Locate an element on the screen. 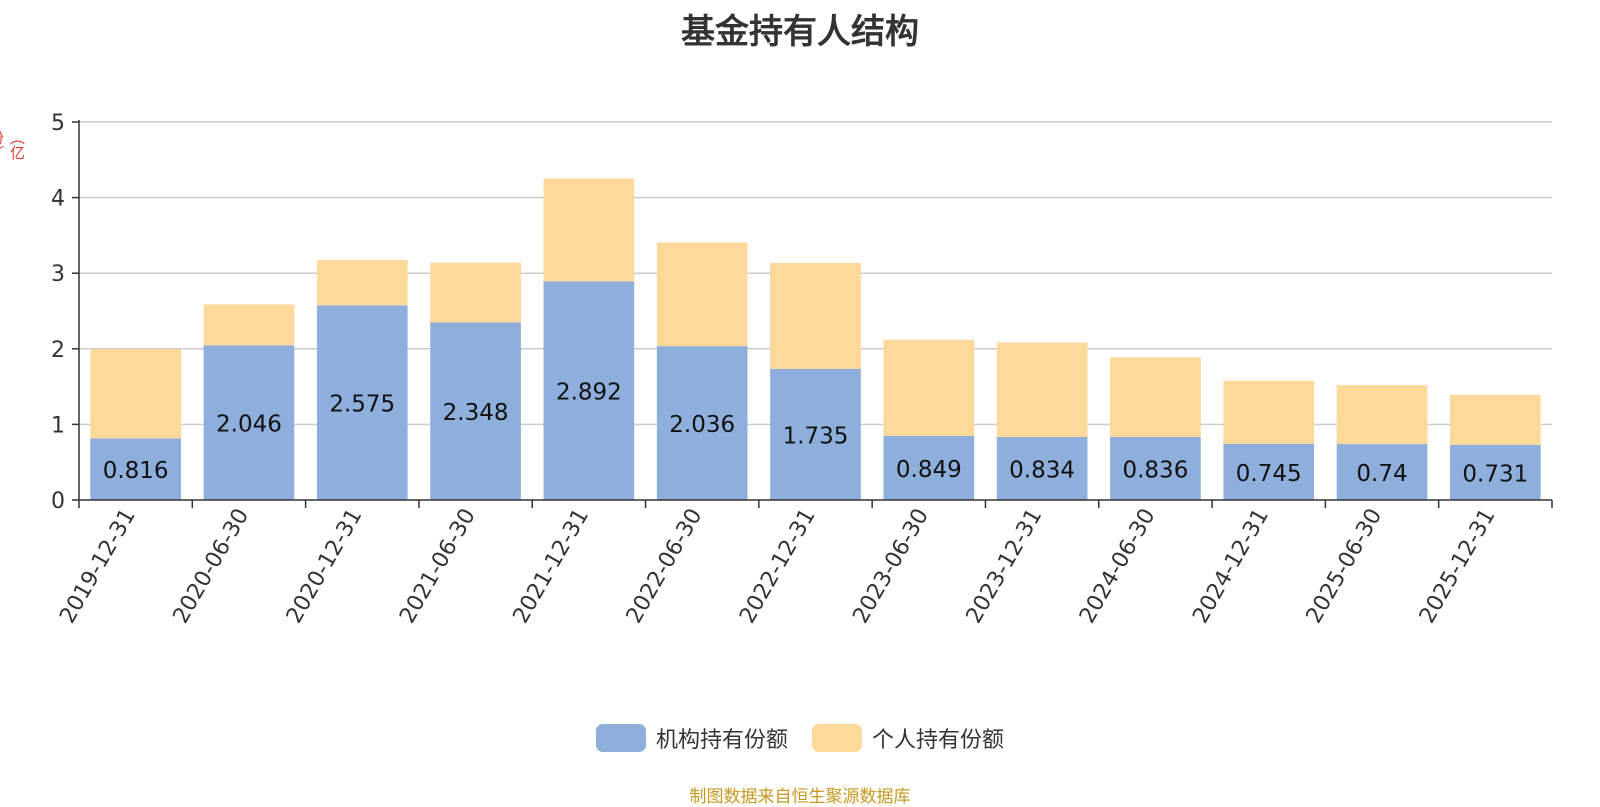  bar-value-label: 0.745 is located at coordinates (1269, 474).